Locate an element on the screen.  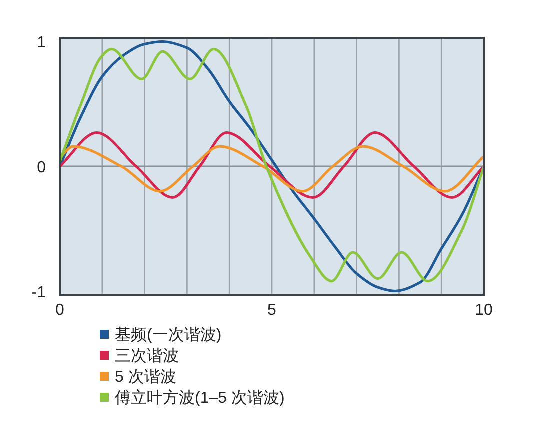
y-tick-label: -1 is located at coordinates (39, 293).